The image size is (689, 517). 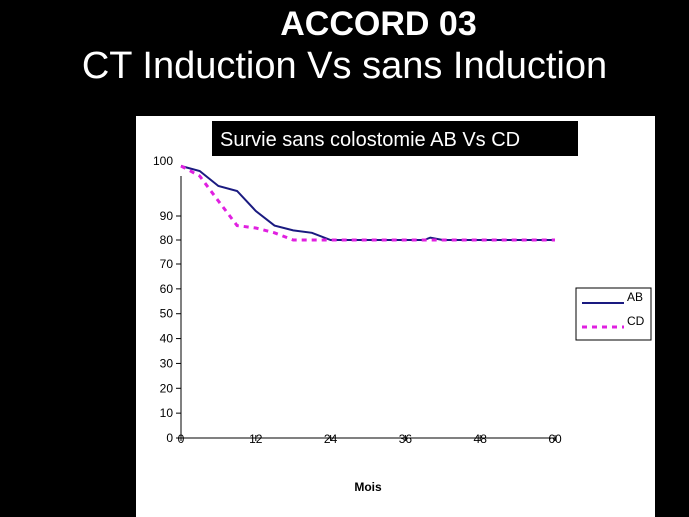 What do you see at coordinates (181, 439) in the screenshot?
I see `x-tick-label: 0` at bounding box center [181, 439].